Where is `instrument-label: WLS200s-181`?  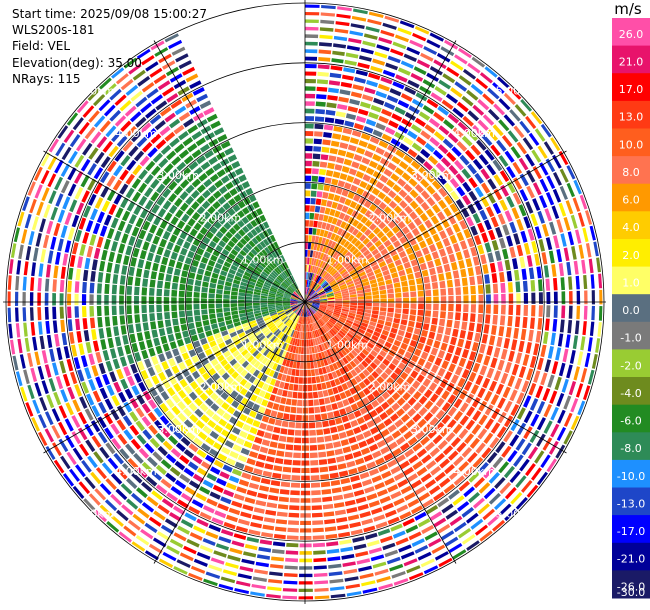
instrument-label: WLS200s-181 is located at coordinates (53, 30).